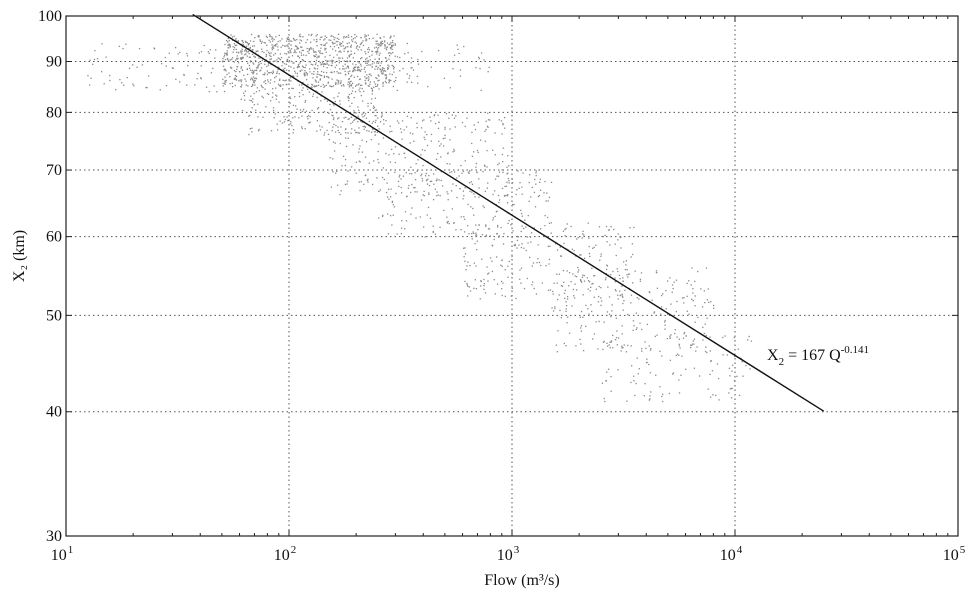 The image size is (975, 594). What do you see at coordinates (62, 554) in the screenshot?
I see `x-tick-label: 101` at bounding box center [62, 554].